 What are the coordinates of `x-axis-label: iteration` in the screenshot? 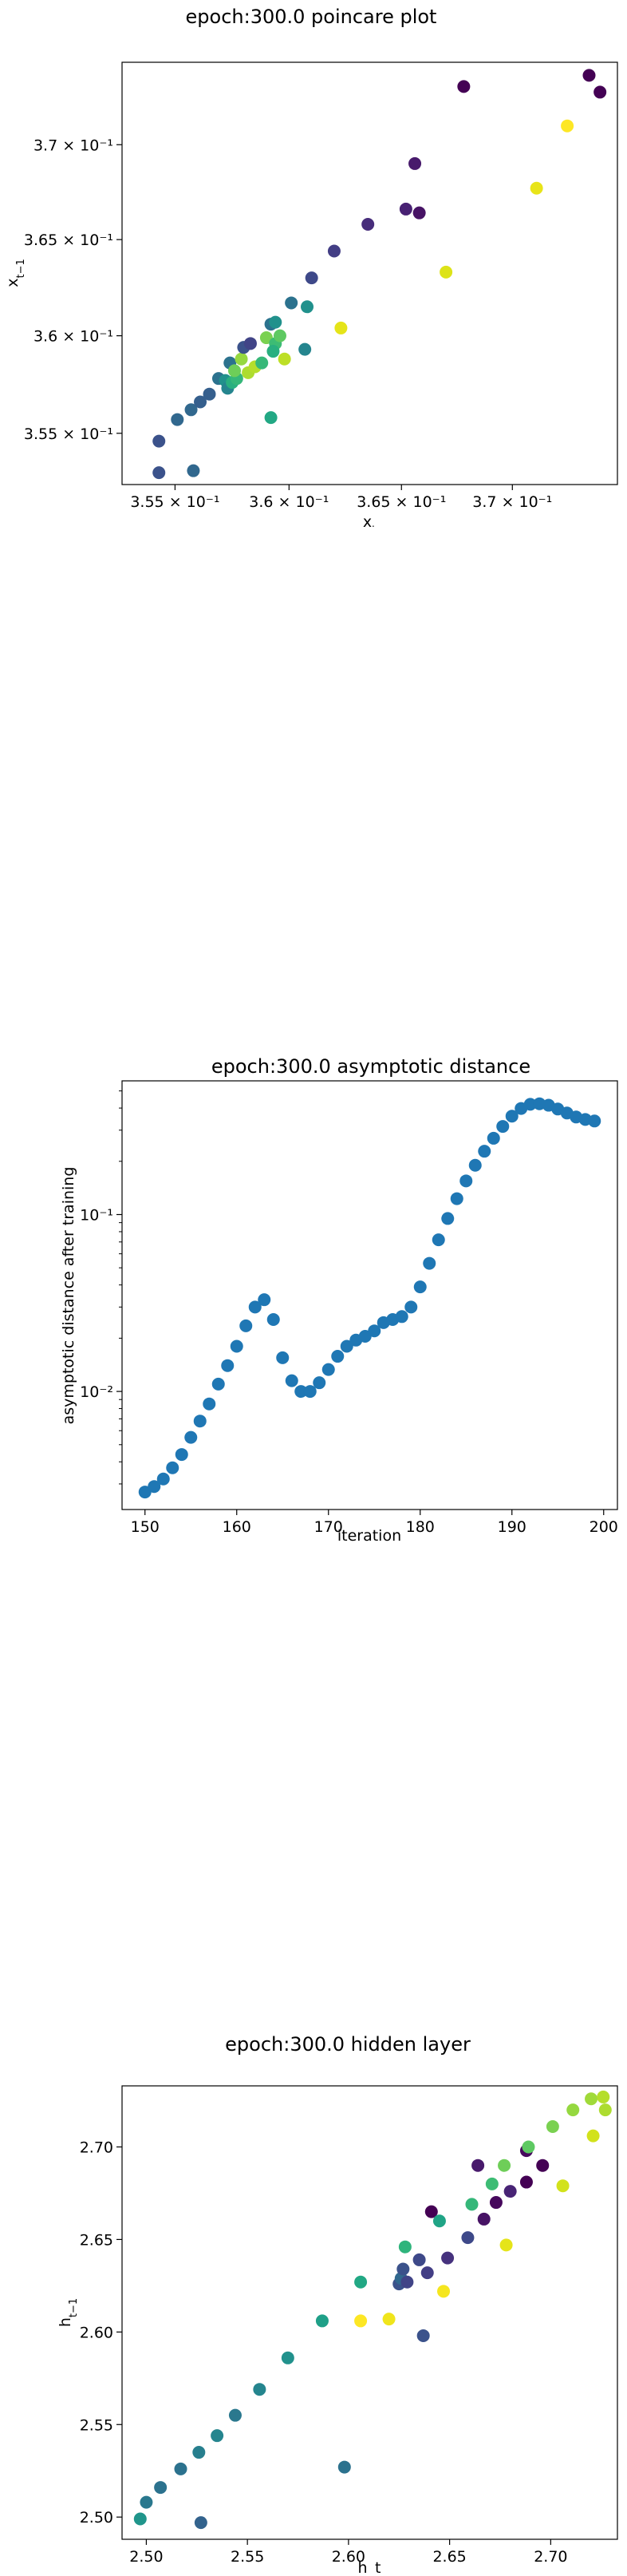 It's located at (369, 1536).